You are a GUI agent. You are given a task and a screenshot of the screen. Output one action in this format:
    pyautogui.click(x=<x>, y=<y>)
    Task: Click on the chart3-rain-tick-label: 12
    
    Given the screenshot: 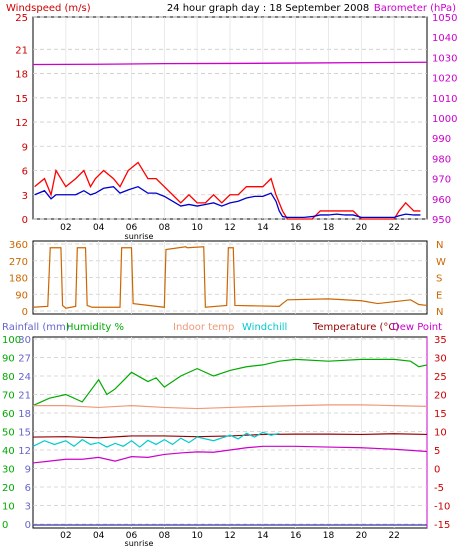 What is the action you would take?
    pyautogui.click(x=24, y=451)
    